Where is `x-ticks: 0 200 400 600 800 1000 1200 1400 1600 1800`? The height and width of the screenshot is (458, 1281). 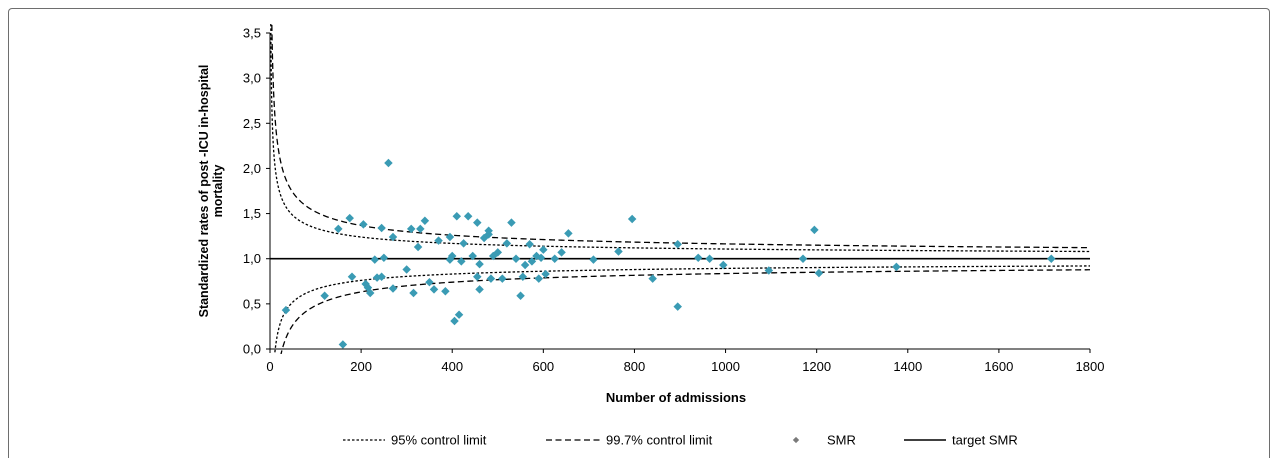
x-ticks: 0 200 400 600 800 1000 1200 1400 1600 1800 is located at coordinates (685, 361).